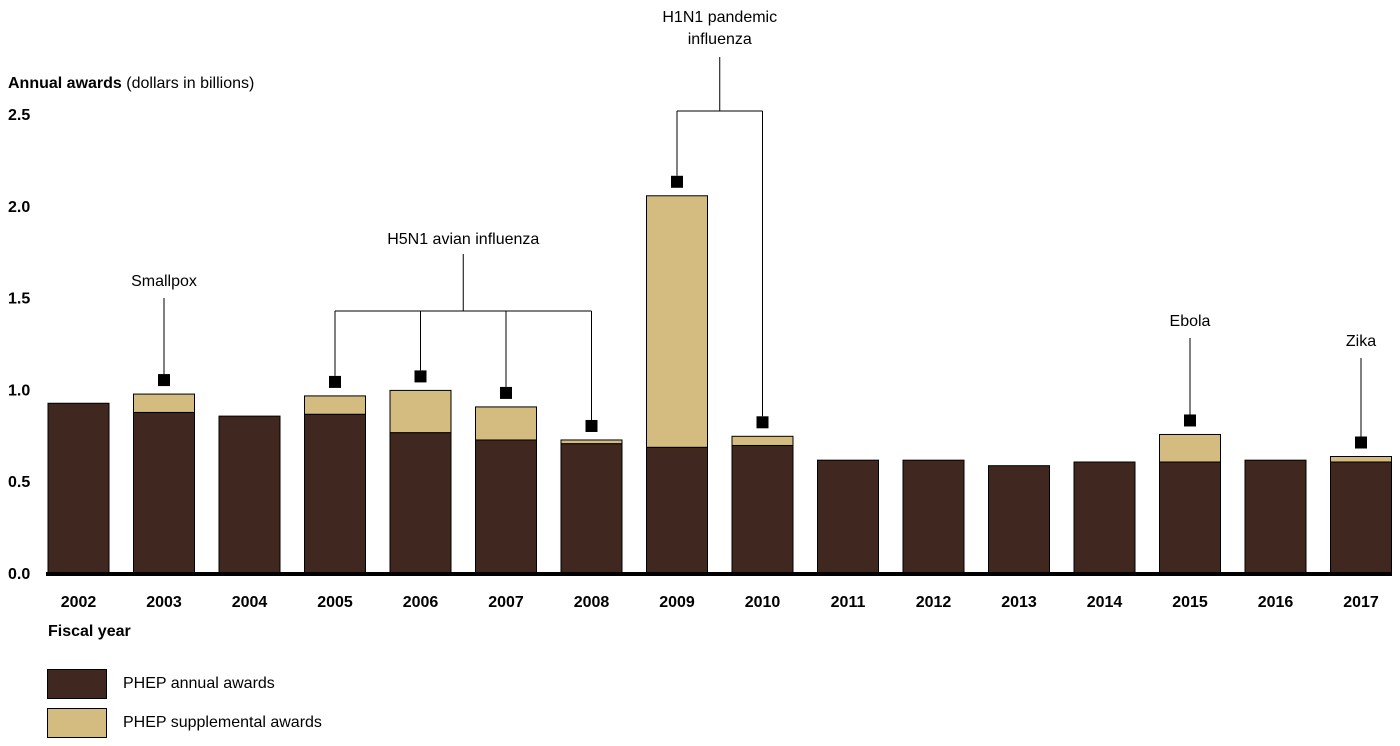 The image size is (1400, 746). Describe the element at coordinates (763, 602) in the screenshot. I see `x-tick-label: 2010` at that location.